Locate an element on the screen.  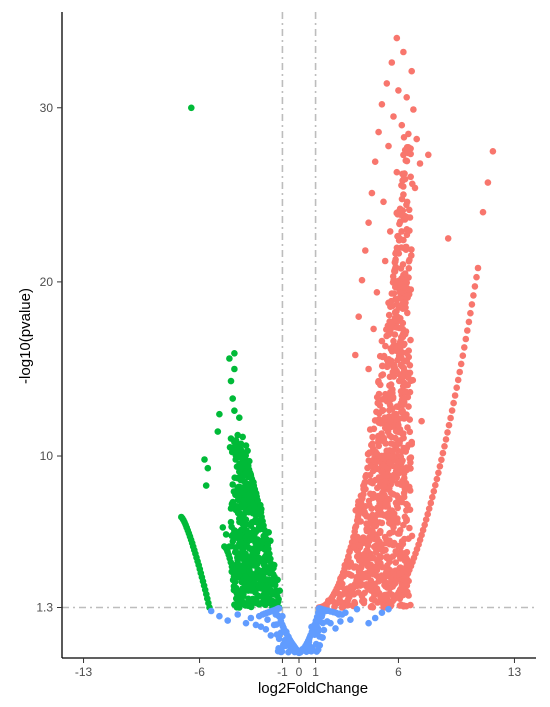
x-tick-label: 0 is located at coordinates (299, 672).